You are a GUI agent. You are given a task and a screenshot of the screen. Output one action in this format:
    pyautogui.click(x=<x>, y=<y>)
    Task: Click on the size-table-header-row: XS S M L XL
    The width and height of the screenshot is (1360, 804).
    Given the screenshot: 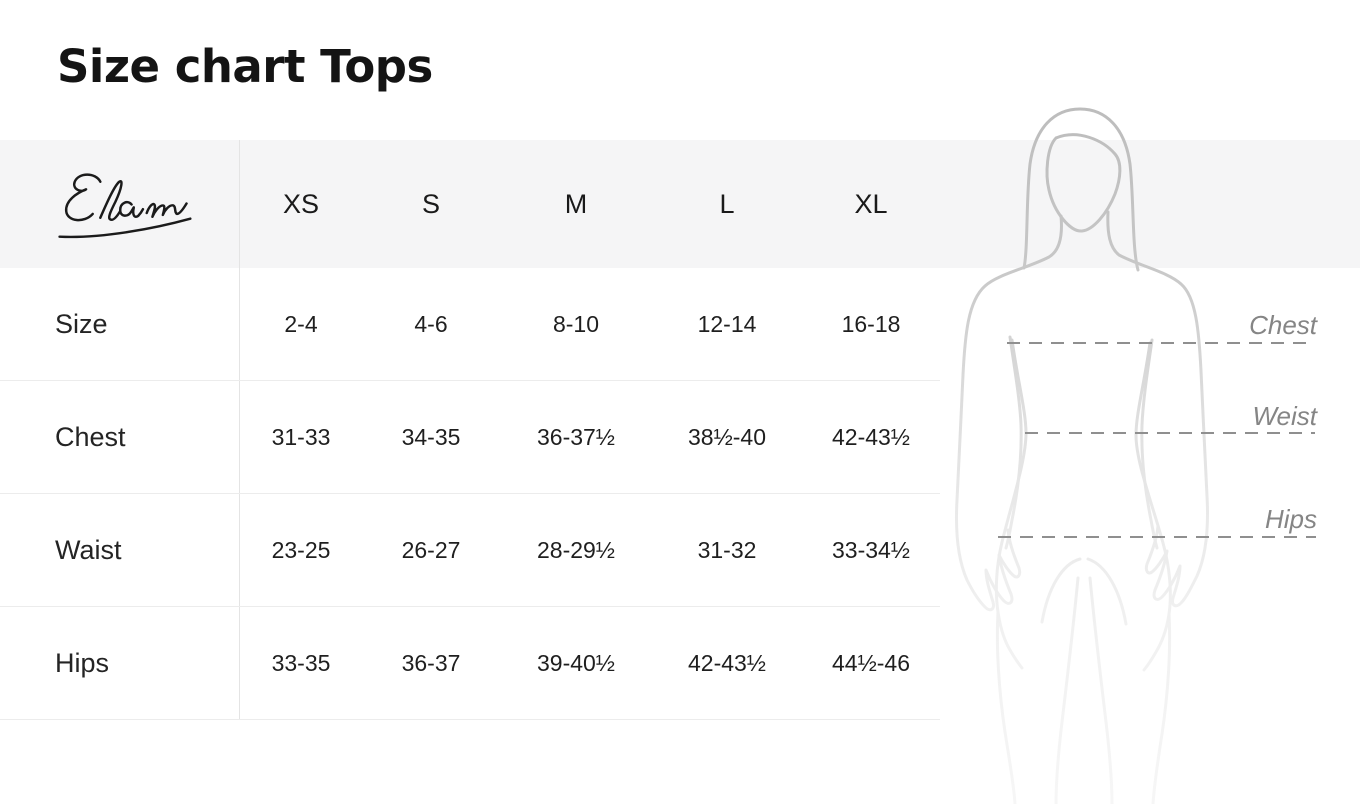 What is the action you would take?
    pyautogui.click(x=470, y=204)
    